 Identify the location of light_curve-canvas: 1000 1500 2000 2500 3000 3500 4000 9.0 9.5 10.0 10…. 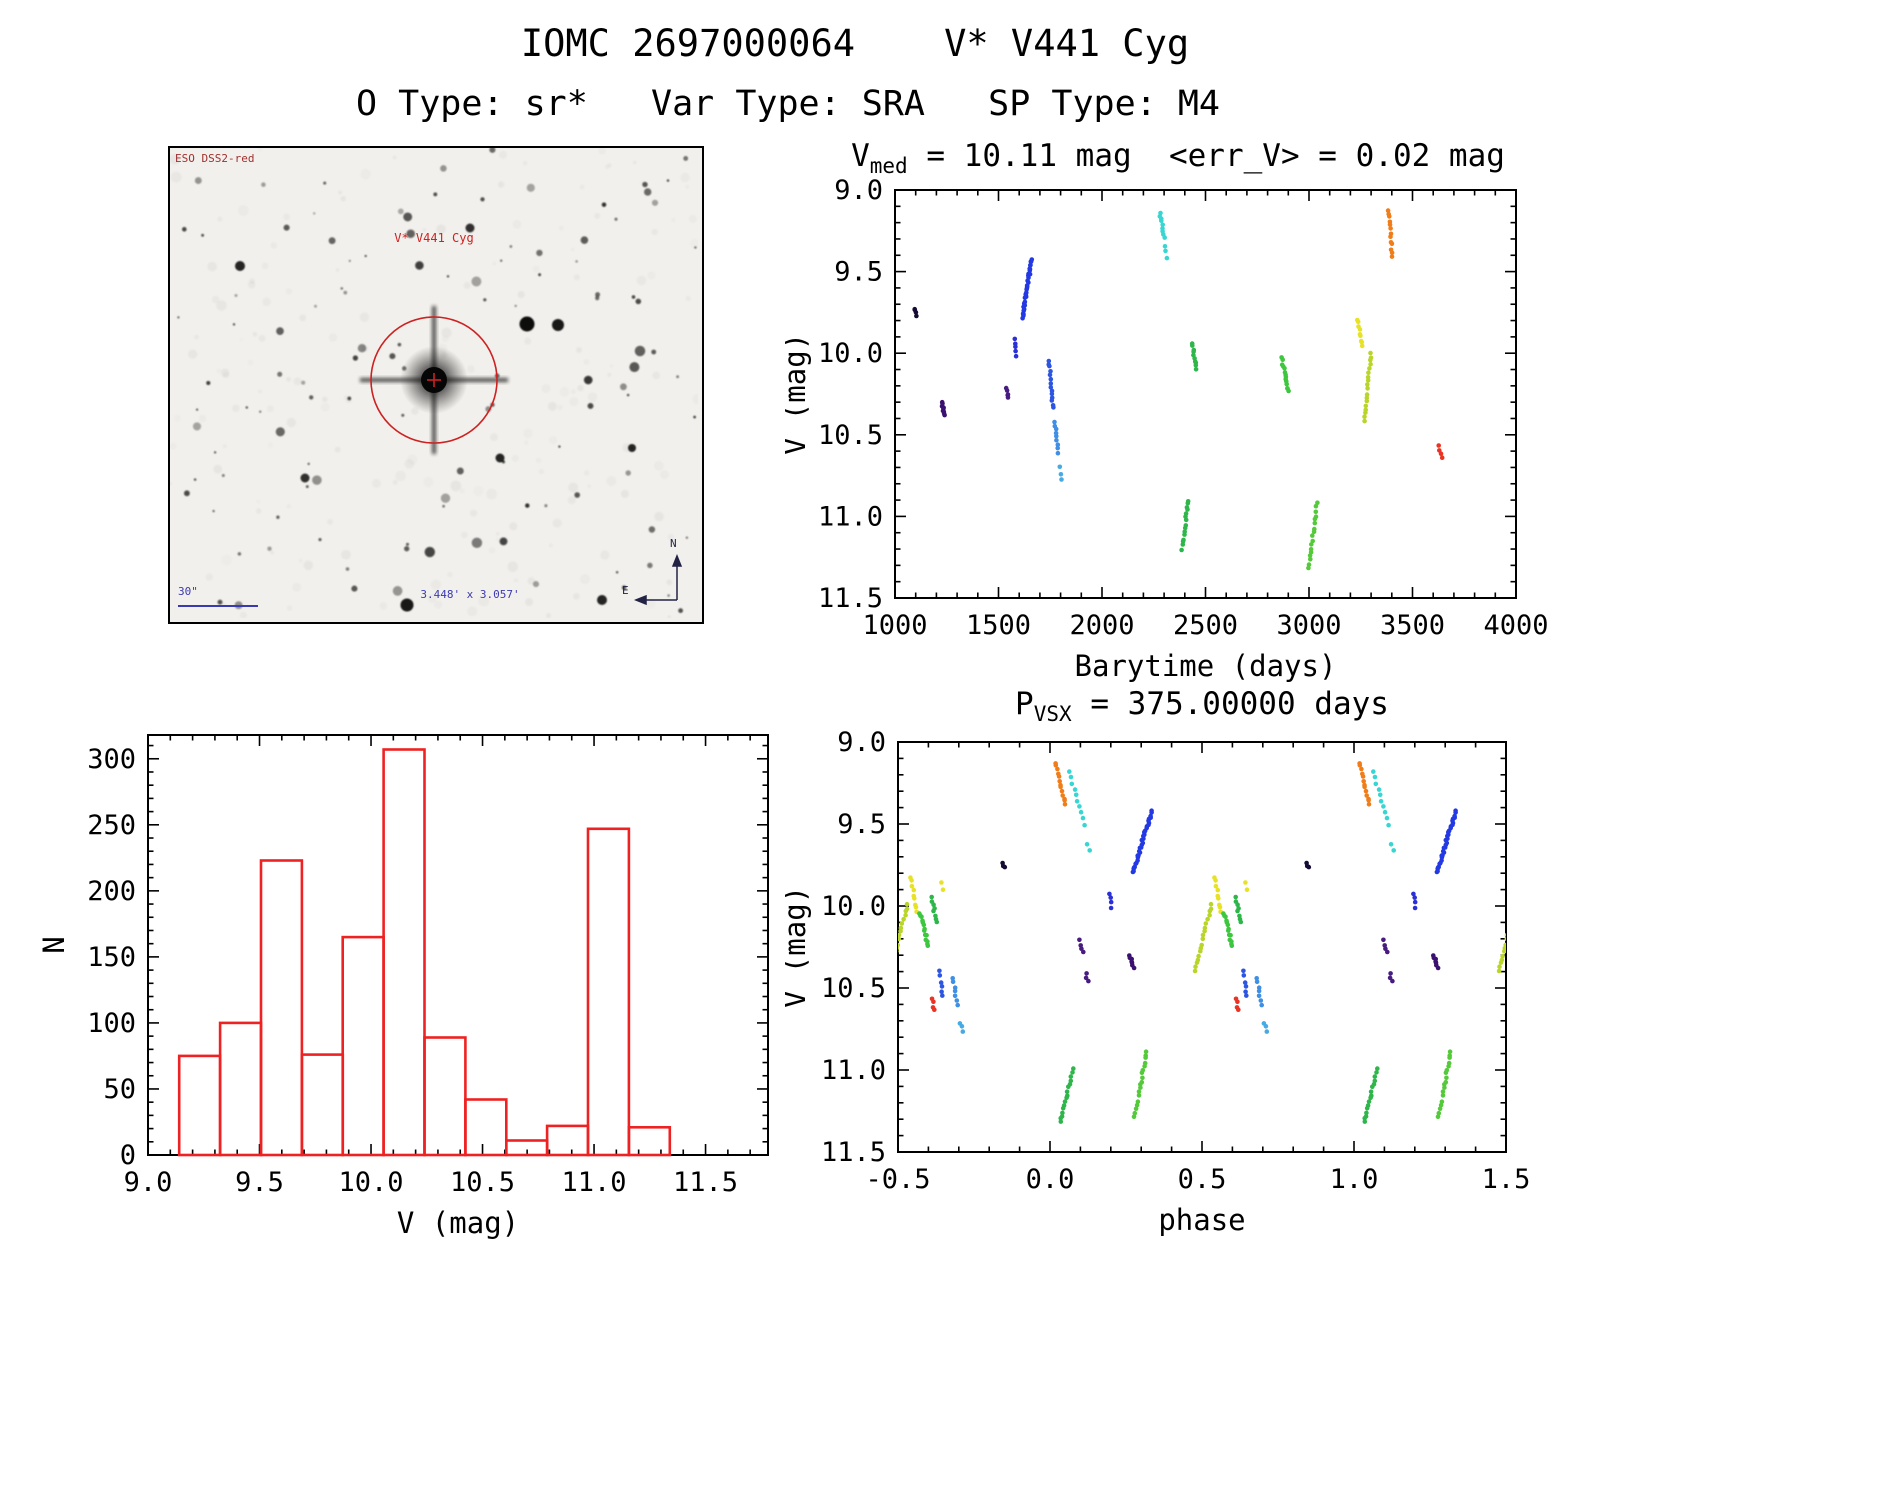
(1167, 429).